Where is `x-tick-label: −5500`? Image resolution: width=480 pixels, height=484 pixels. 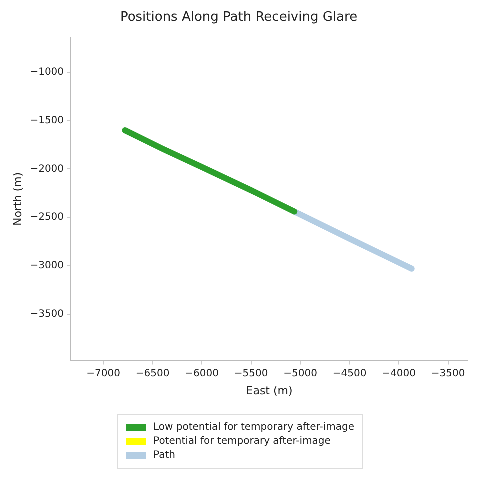
x-tick-label: −5500 is located at coordinates (251, 374).